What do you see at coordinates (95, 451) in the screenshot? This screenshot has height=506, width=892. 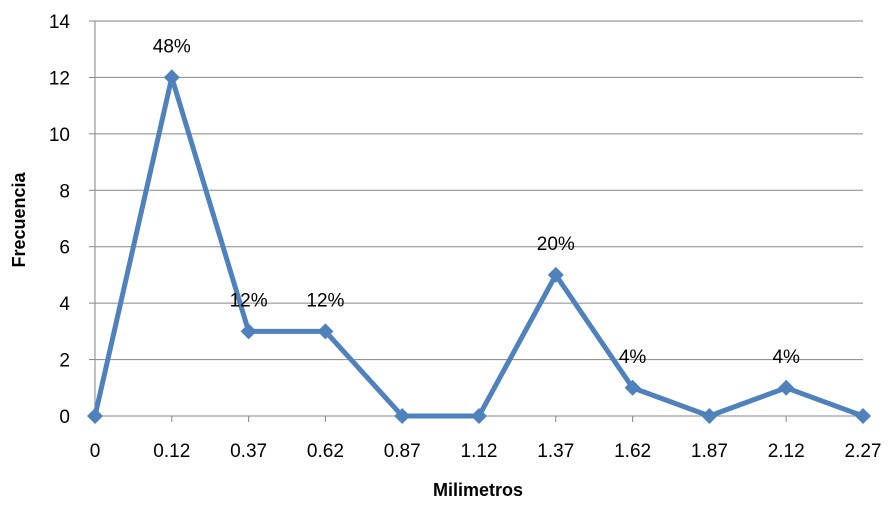 I see `x-tick-label: 0` at bounding box center [95, 451].